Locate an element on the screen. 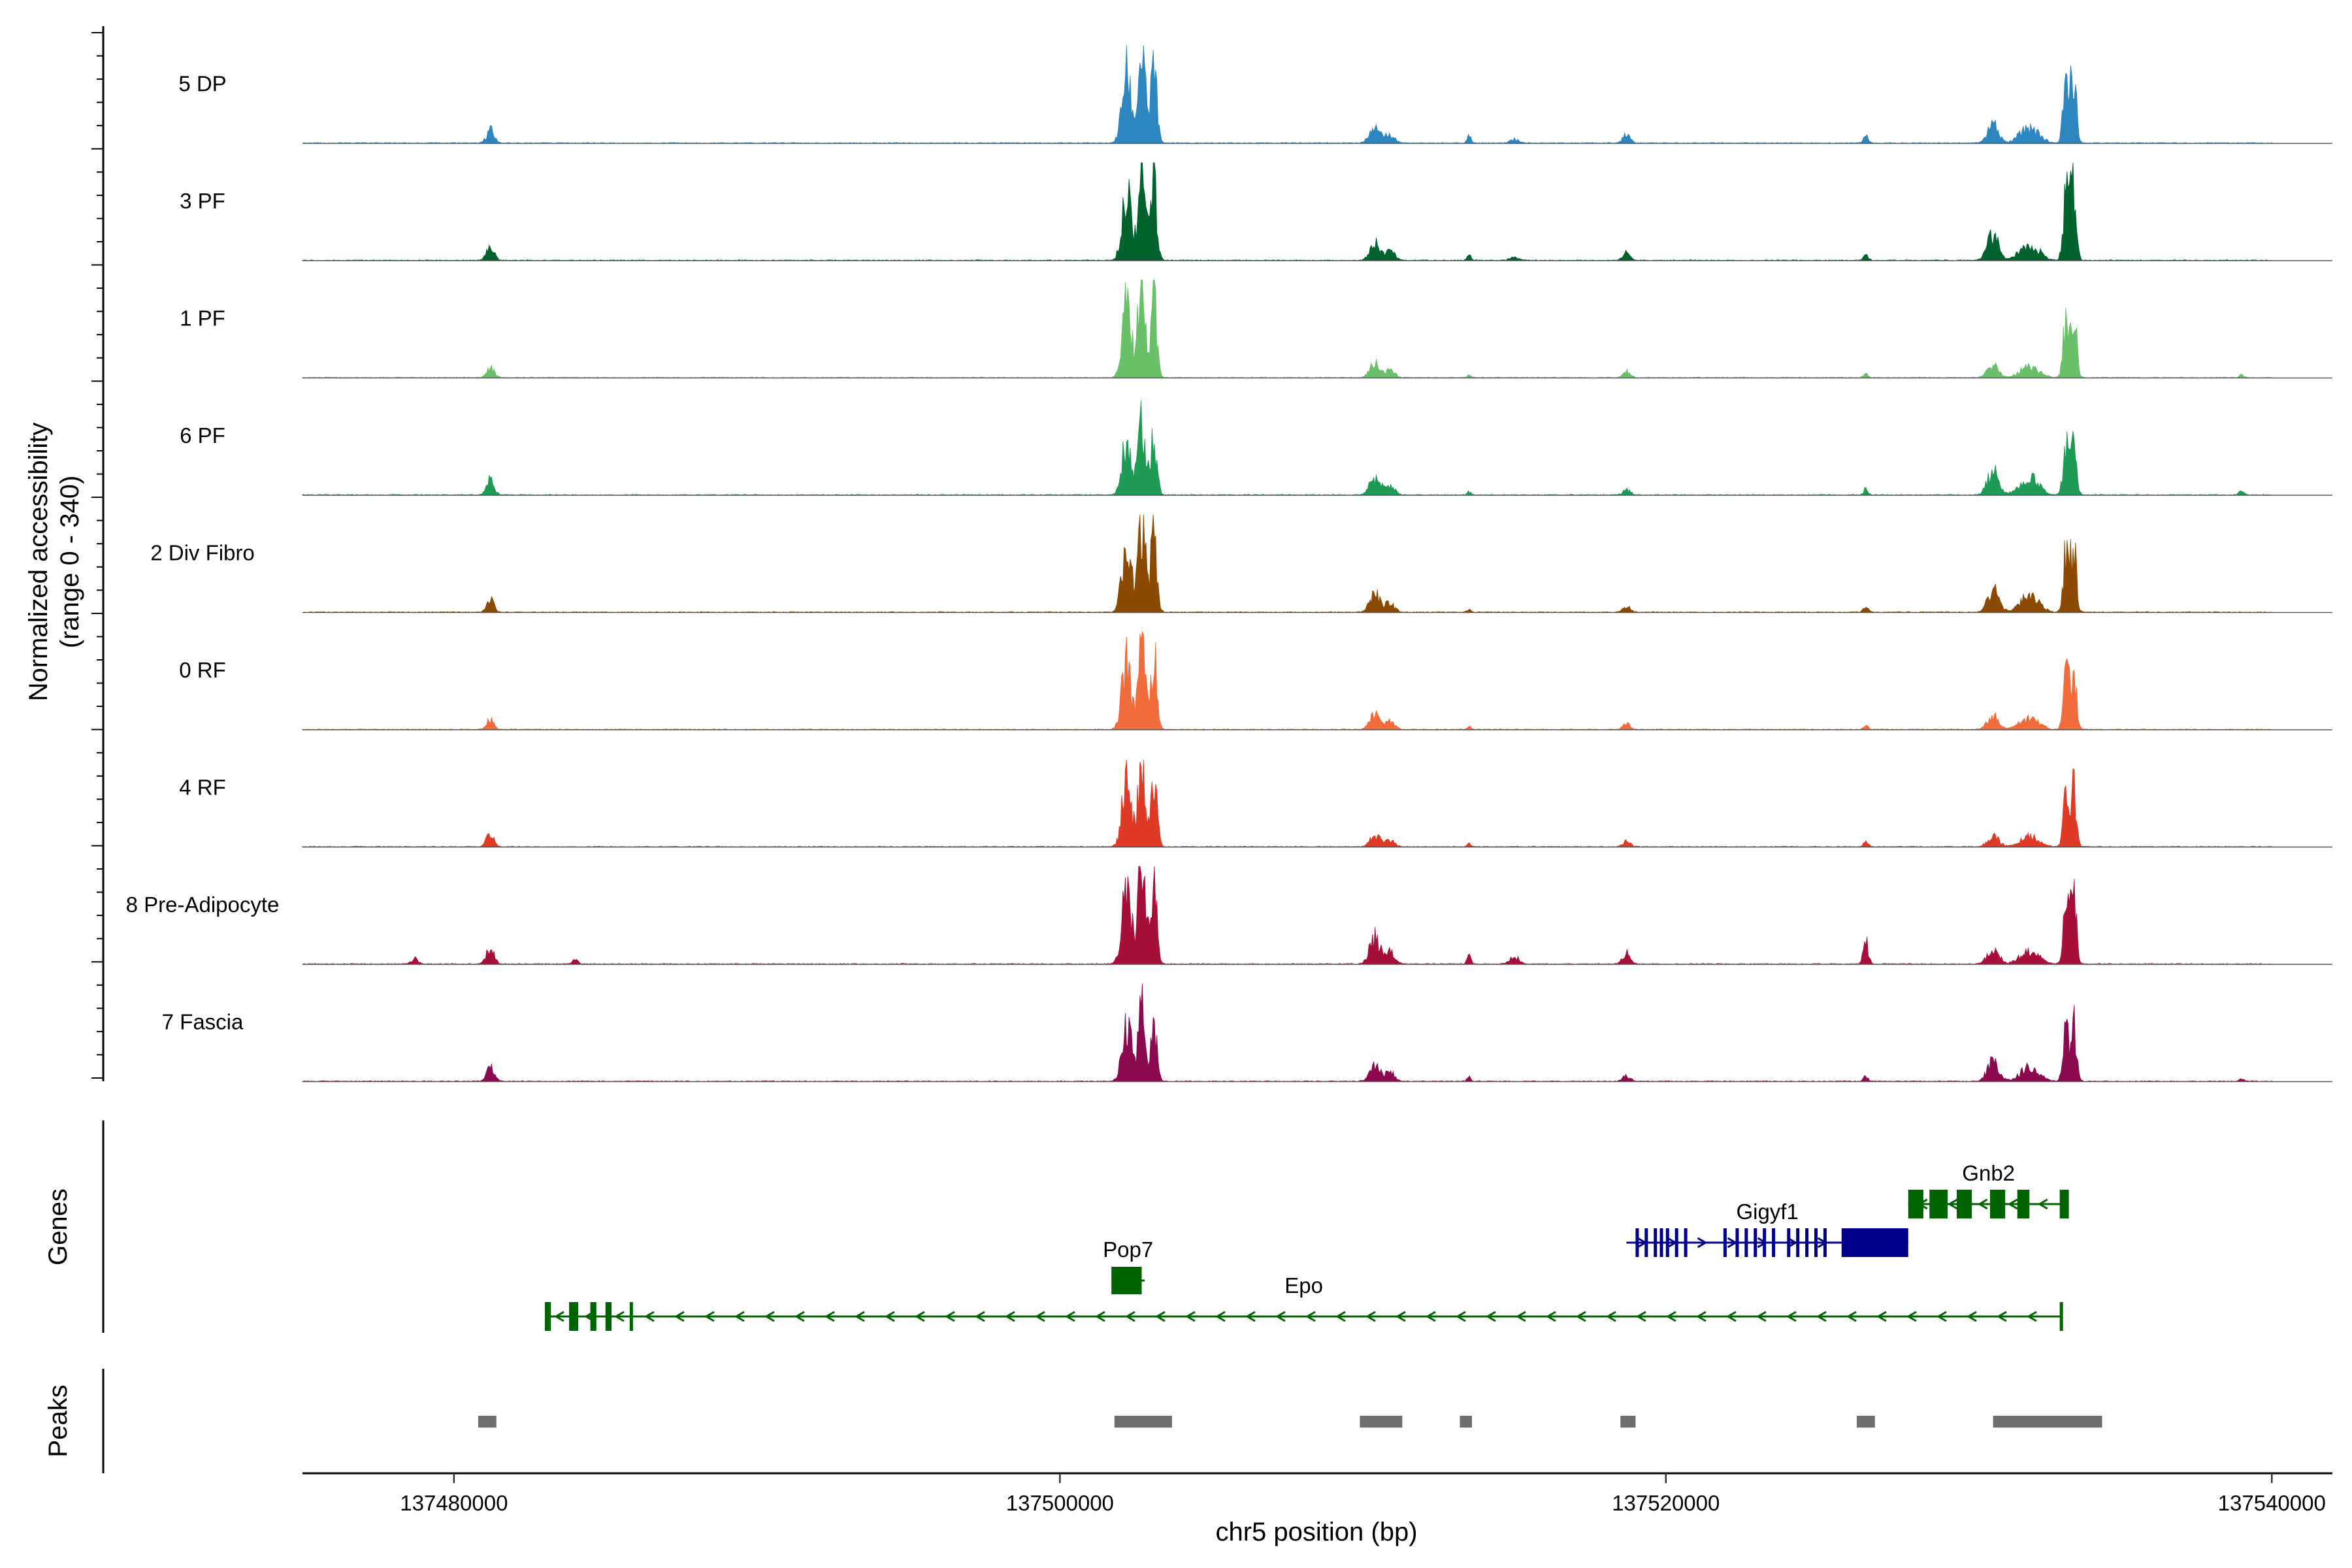  track-1-pf: 1 PF is located at coordinates (1256, 329).